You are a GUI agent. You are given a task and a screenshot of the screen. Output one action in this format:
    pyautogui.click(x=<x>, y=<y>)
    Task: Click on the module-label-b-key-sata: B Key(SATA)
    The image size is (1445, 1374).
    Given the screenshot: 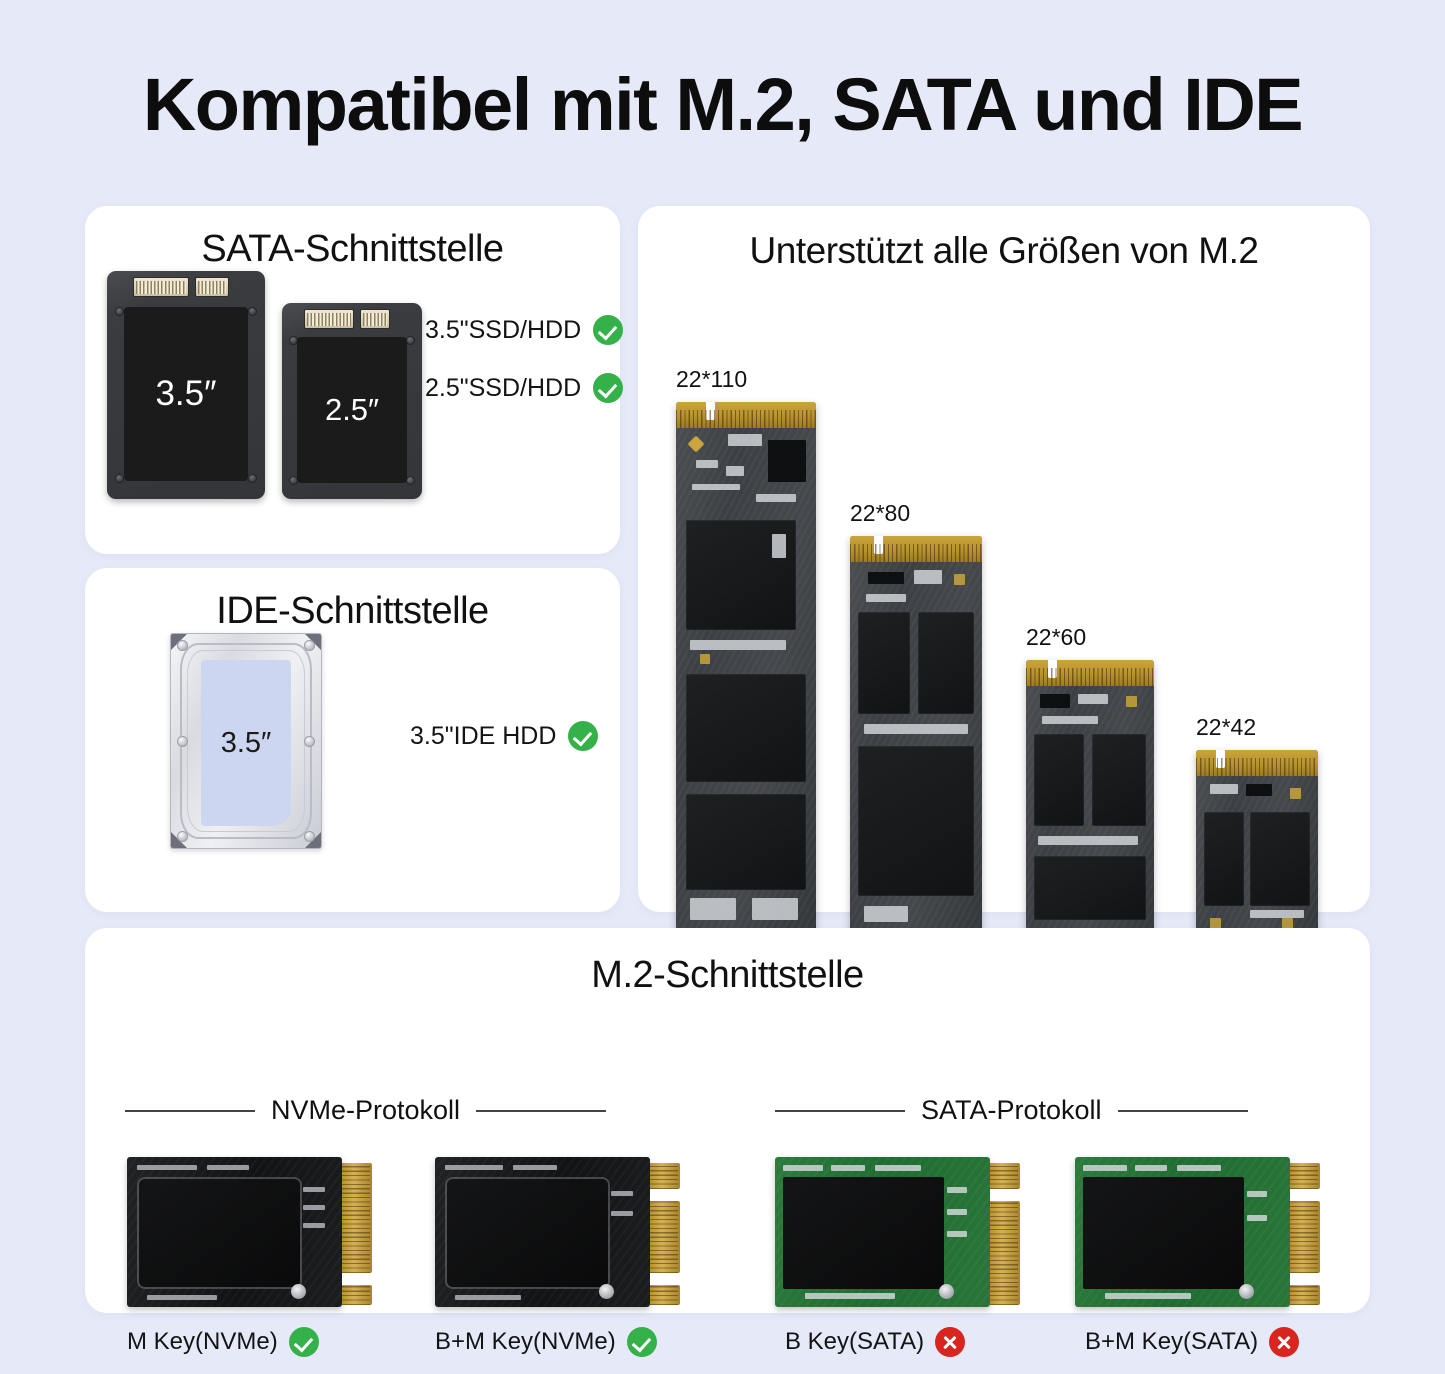 What is the action you would take?
    pyautogui.click(x=875, y=1342)
    